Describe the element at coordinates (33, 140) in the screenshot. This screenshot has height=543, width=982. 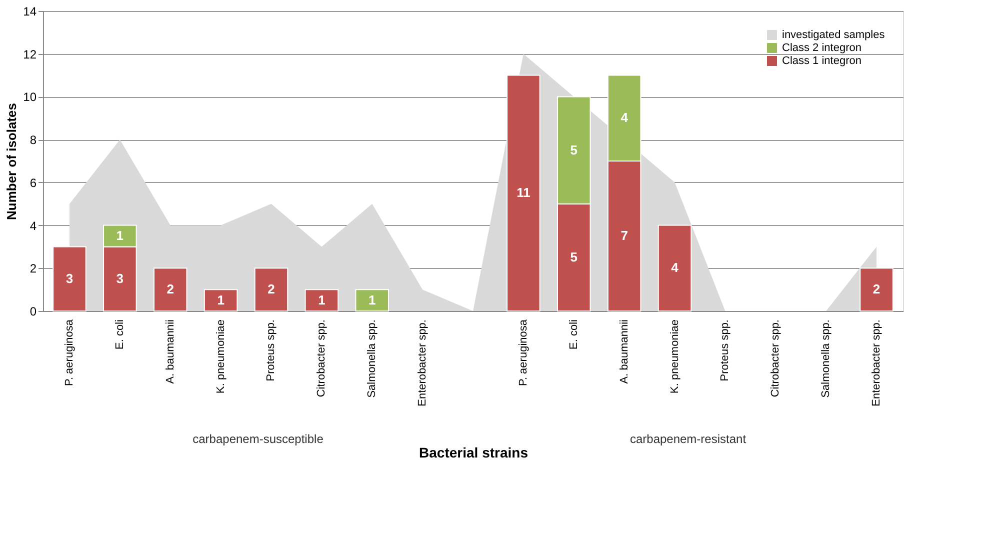
I see `y-tick-label: 8` at that location.